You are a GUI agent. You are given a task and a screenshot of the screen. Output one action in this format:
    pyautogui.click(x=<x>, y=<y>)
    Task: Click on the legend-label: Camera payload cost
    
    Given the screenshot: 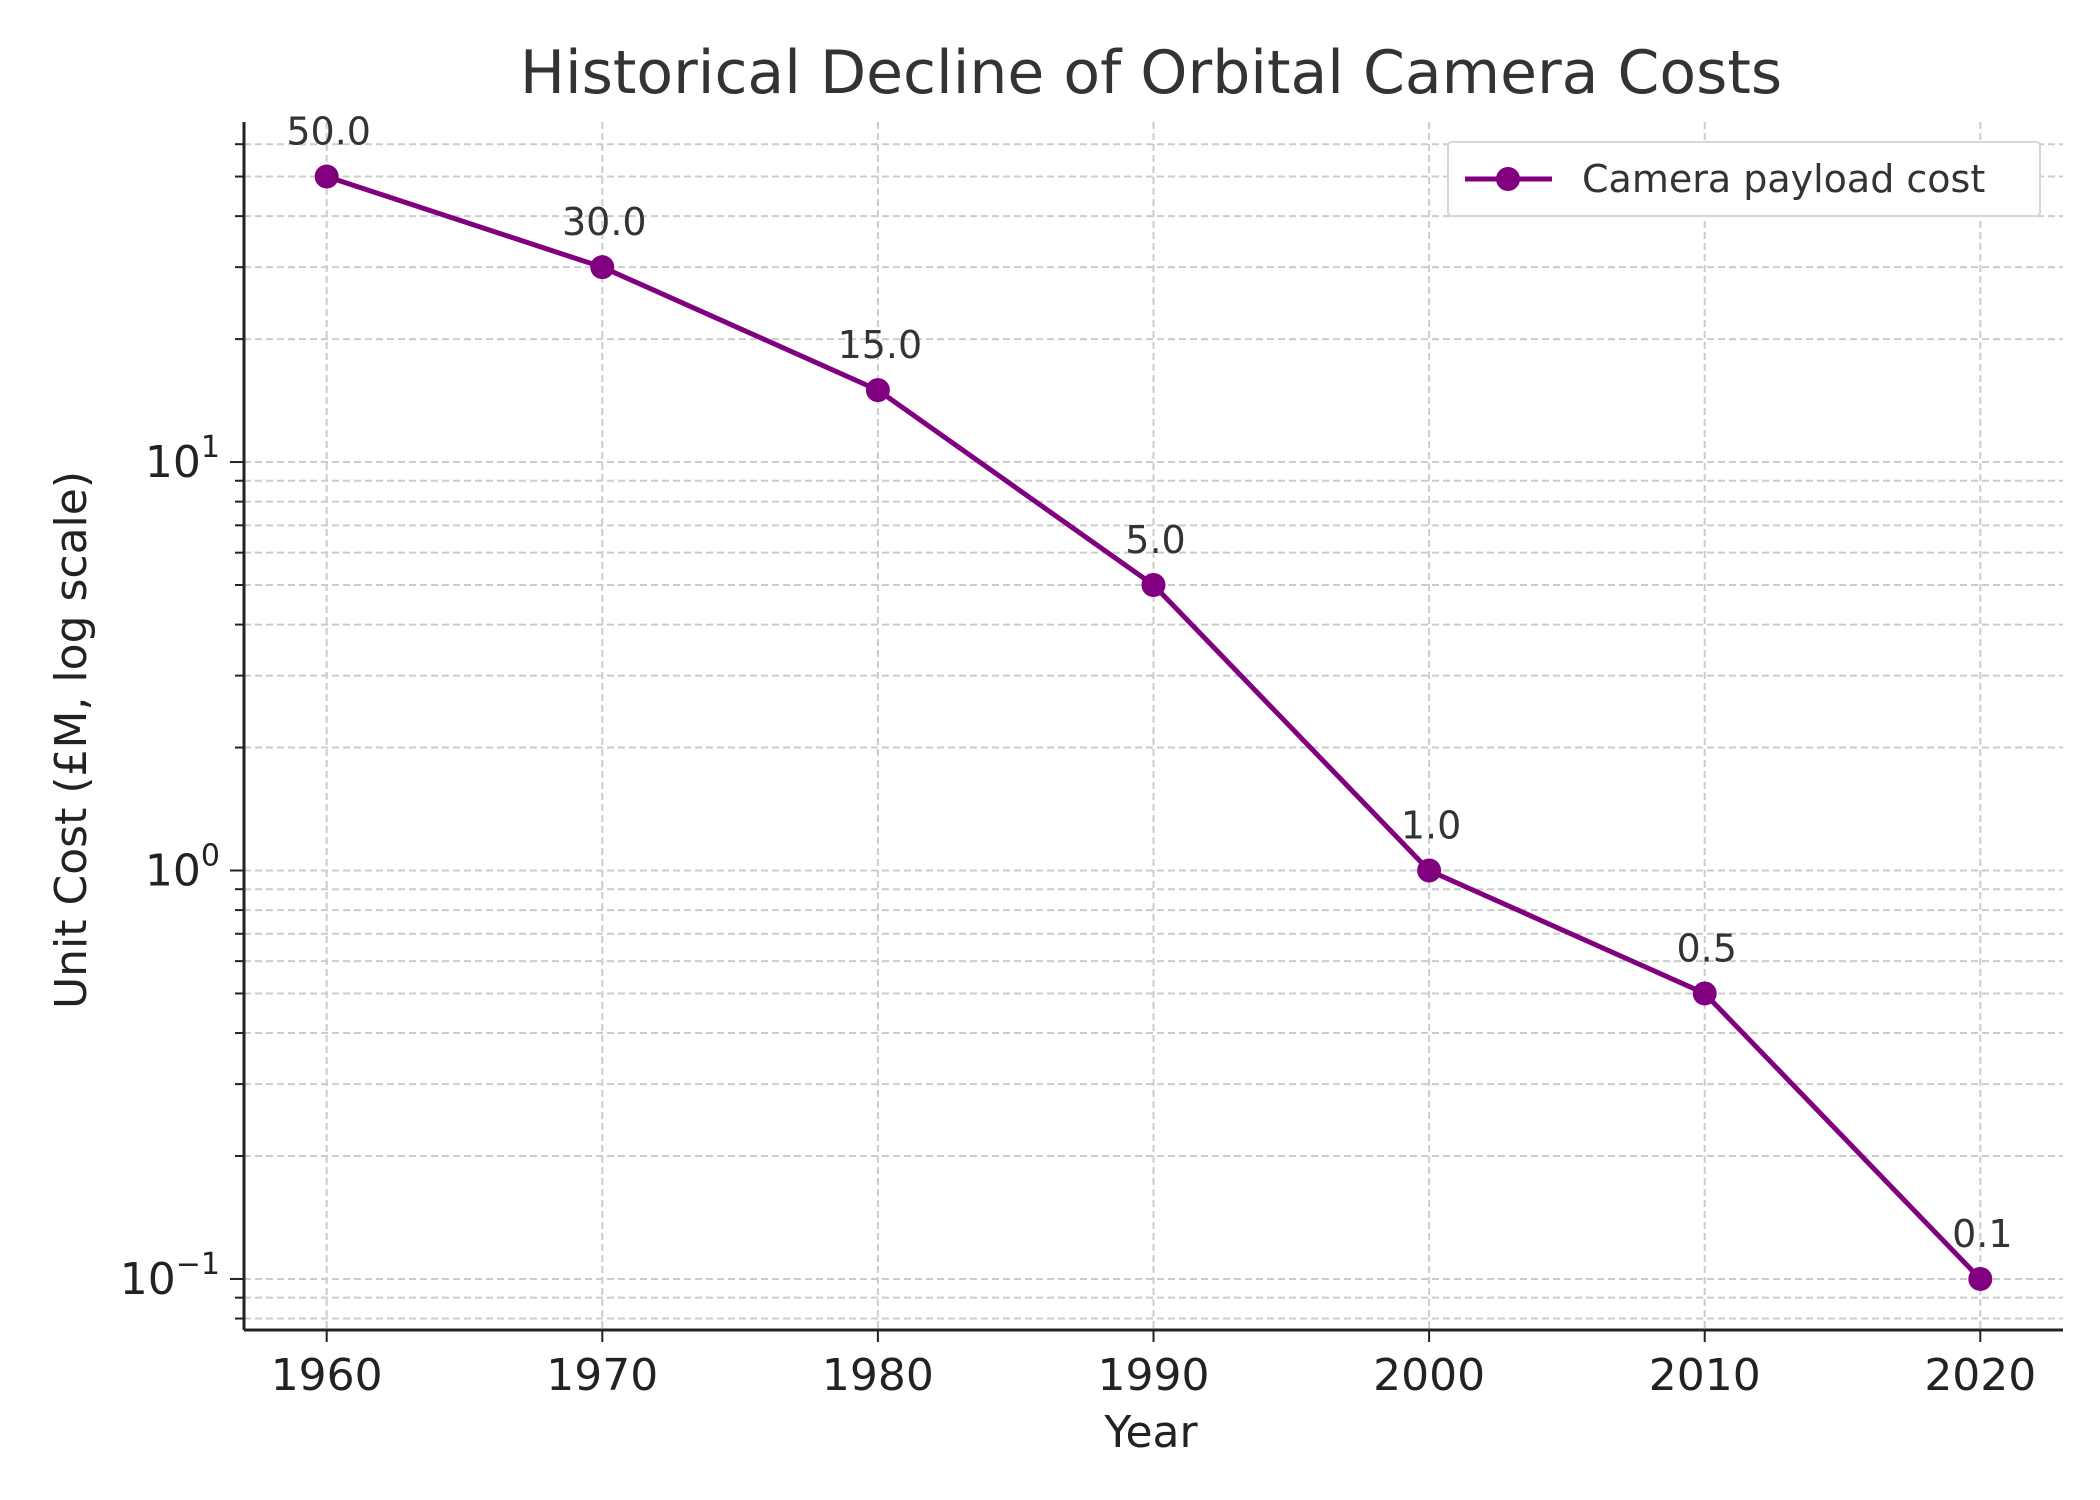 What is the action you would take?
    pyautogui.click(x=1783, y=179)
    